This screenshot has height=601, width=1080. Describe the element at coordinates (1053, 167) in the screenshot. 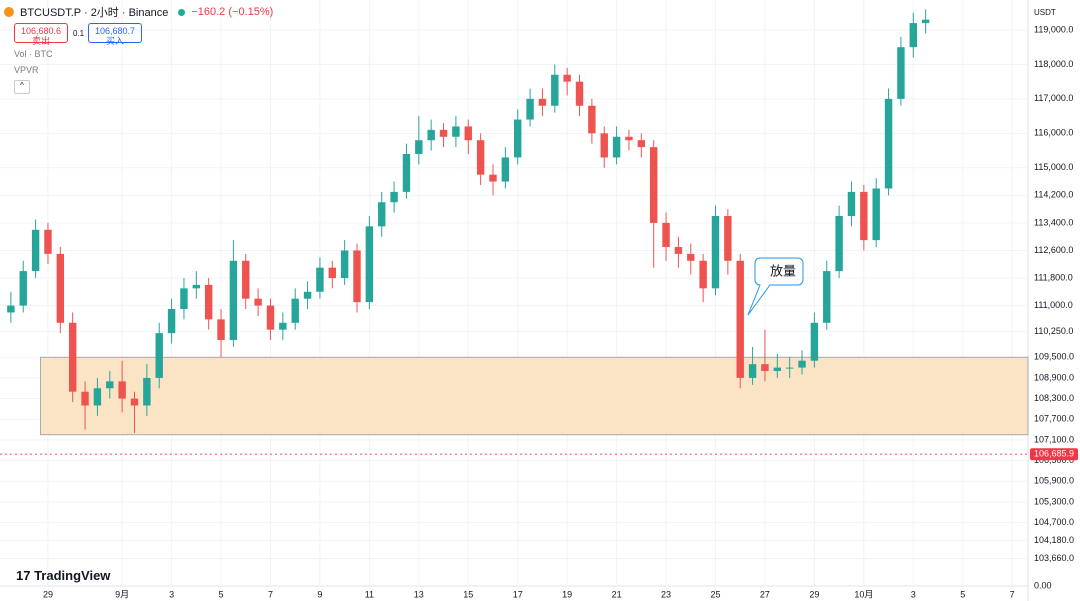

I see `y-tick-label: 115,000.0` at that location.